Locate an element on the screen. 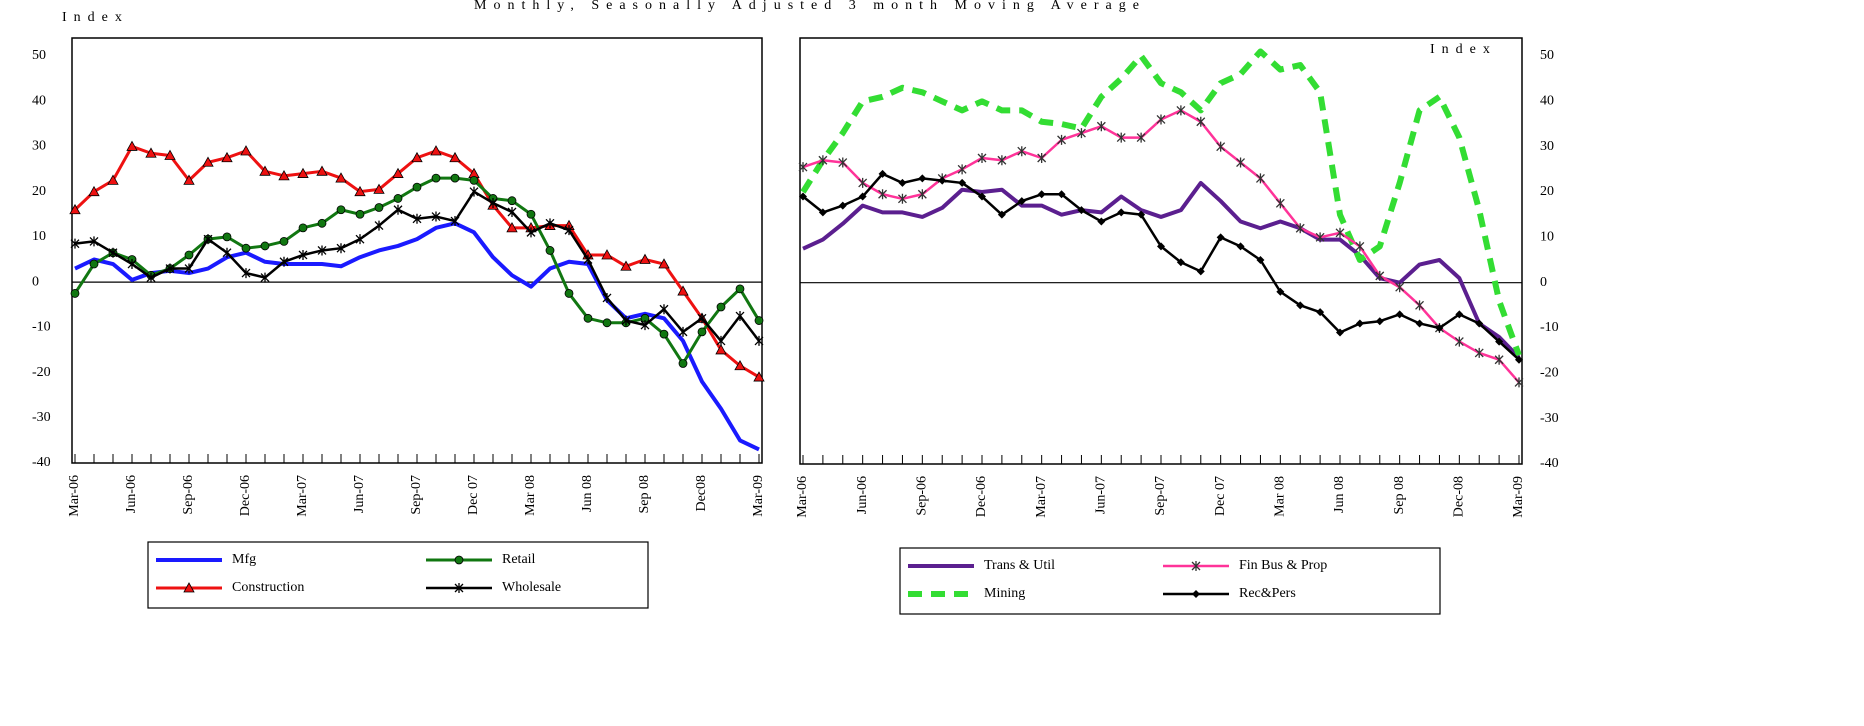 The width and height of the screenshot is (1864, 726). y-tick-label: 30 is located at coordinates (39, 146).